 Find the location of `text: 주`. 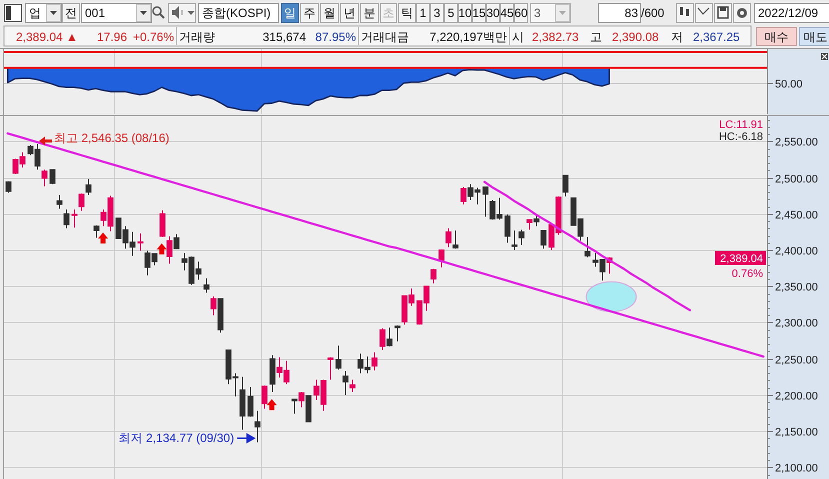

text: 주 is located at coordinates (310, 13).